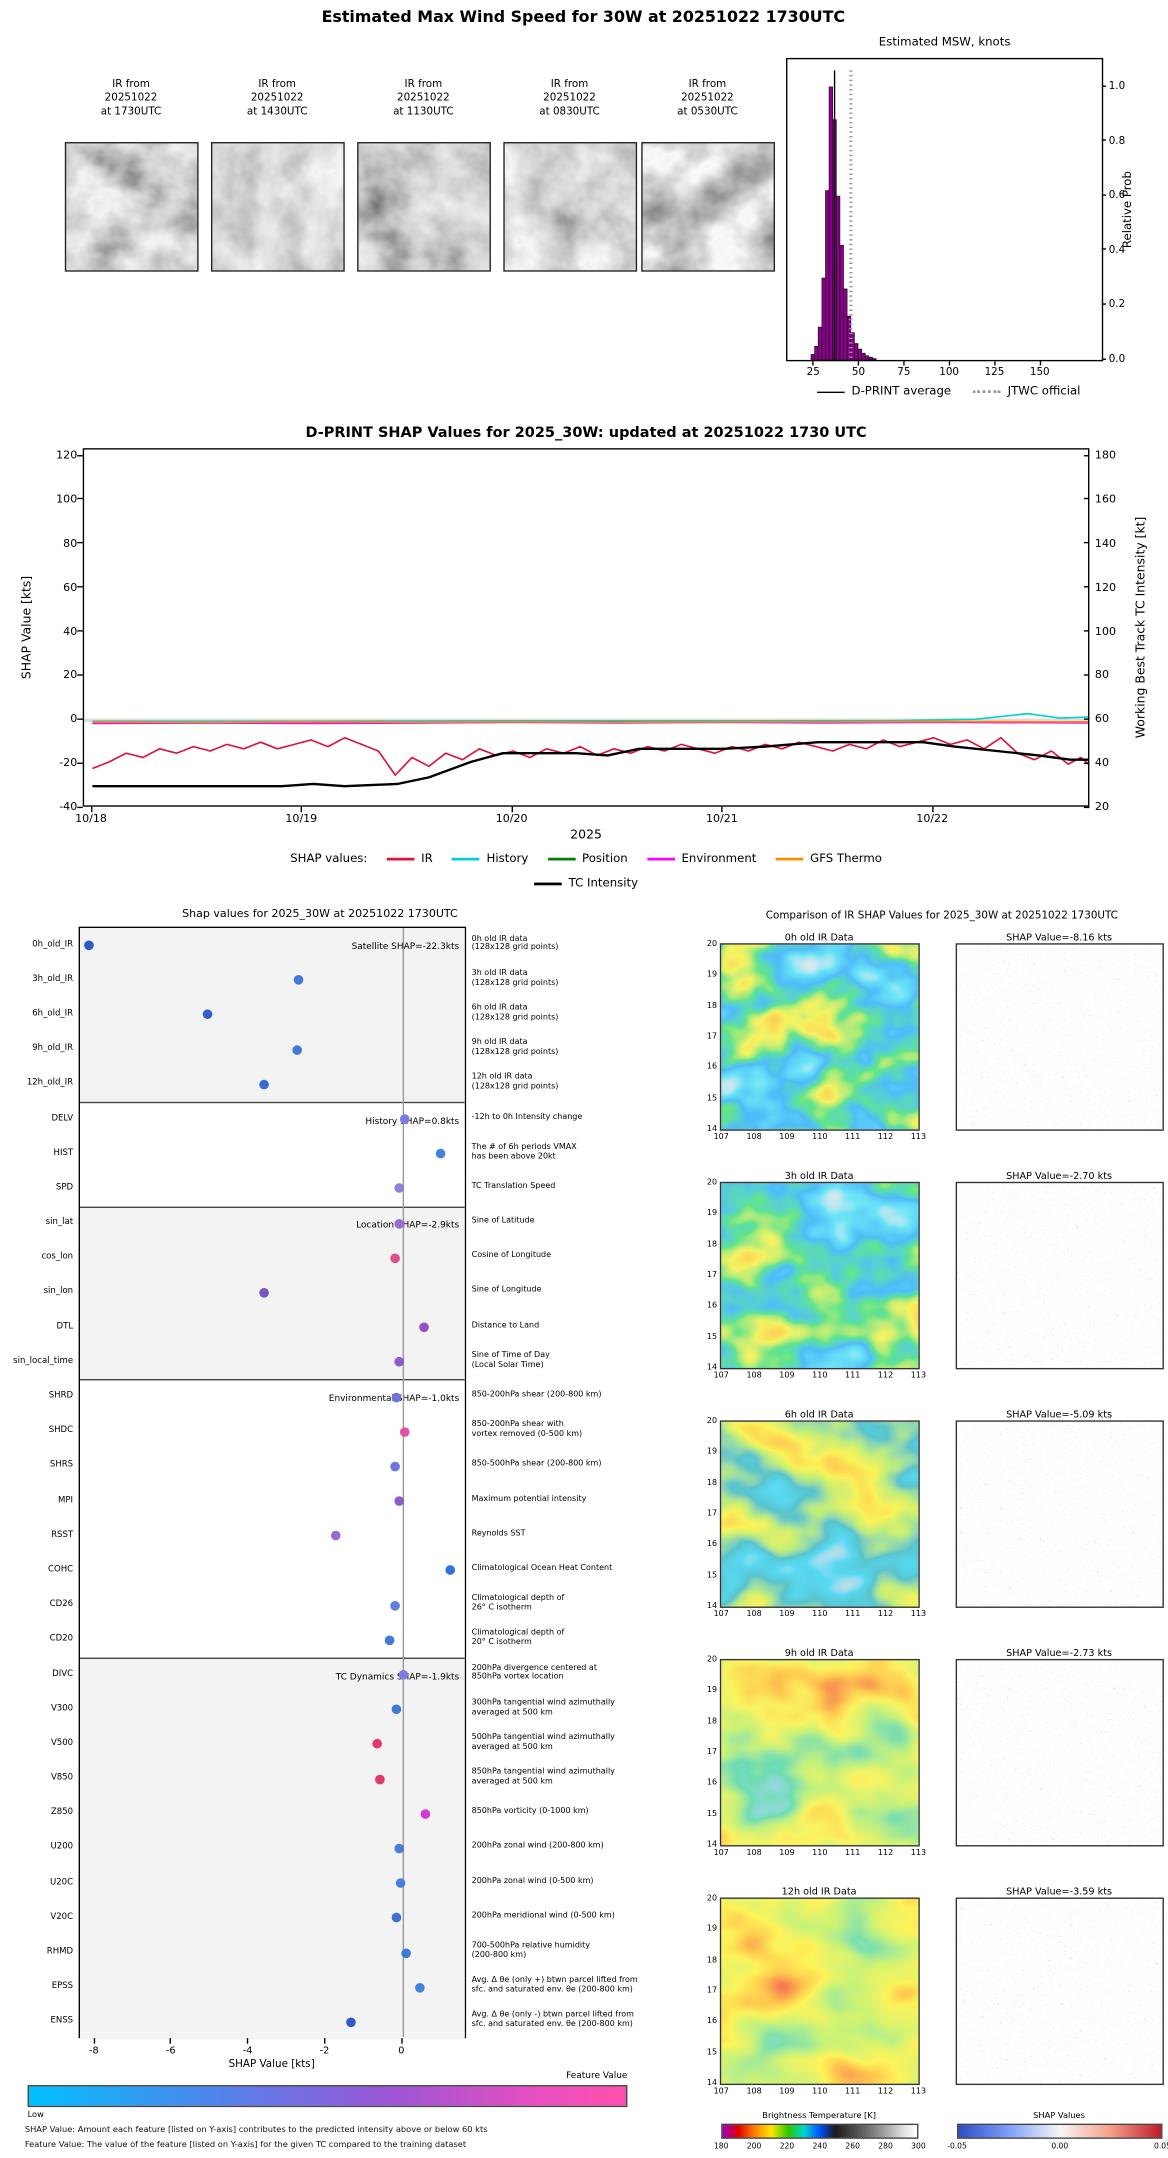 The image size is (1168, 2158). I want to click on feature-label-sin_lat: sin_lat, so click(59, 1222).